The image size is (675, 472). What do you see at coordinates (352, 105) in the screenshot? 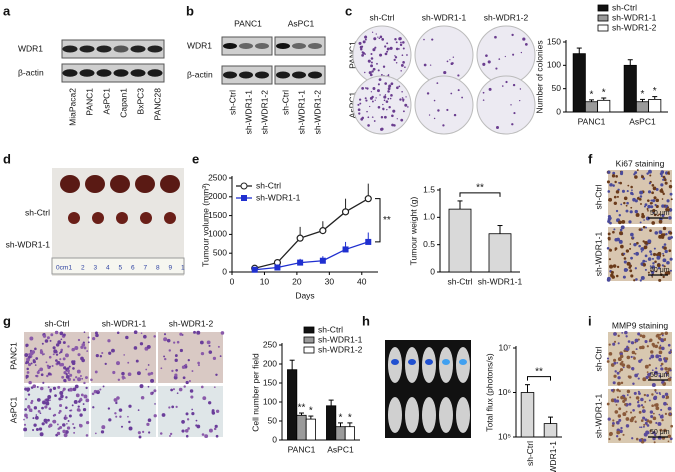
I see `row-label: AsPC1` at bounding box center [352, 105].